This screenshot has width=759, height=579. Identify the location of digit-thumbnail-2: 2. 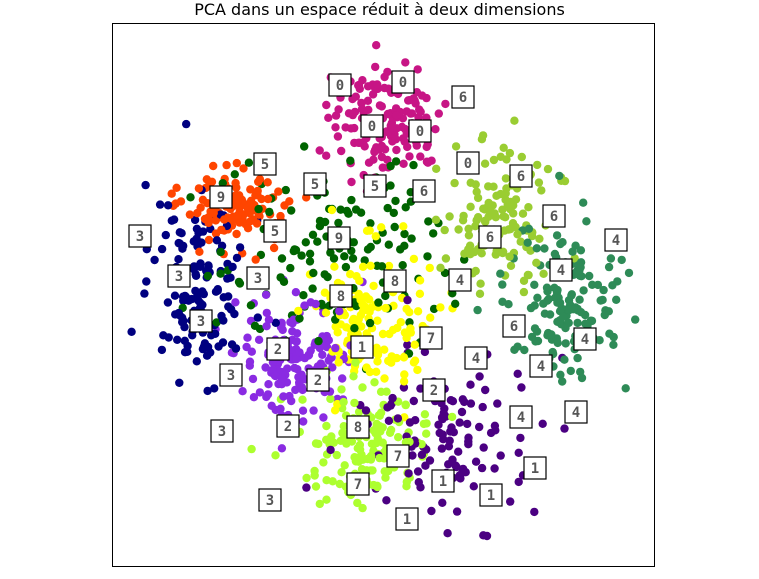
(434, 390).